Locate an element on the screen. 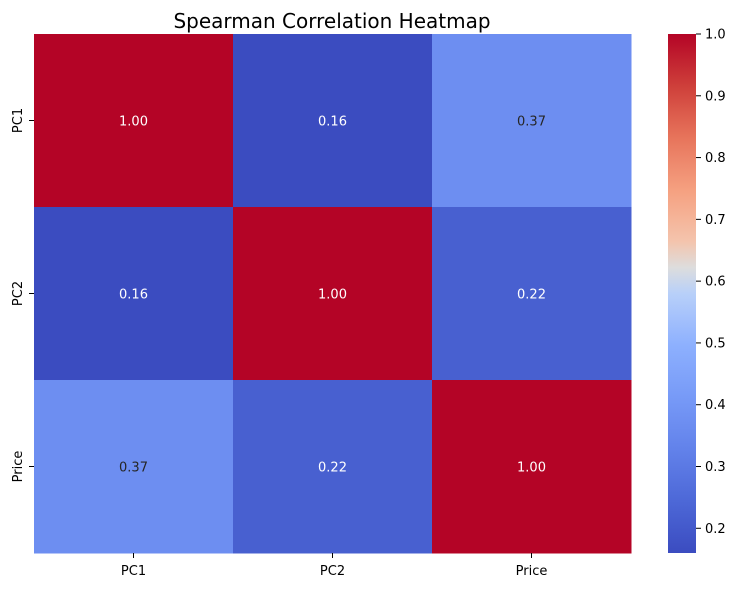 The width and height of the screenshot is (735, 589). colorbar-tick-label: 0.9 is located at coordinates (715, 96).